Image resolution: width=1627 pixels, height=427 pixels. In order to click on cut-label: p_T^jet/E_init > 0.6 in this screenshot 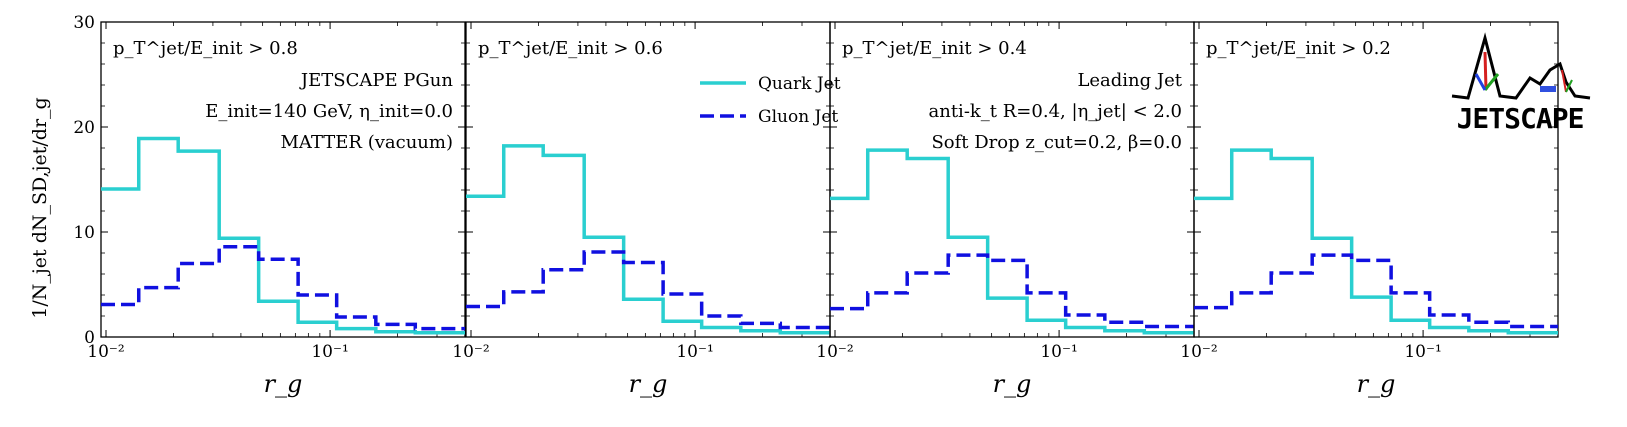, I will do `click(570, 48)`.